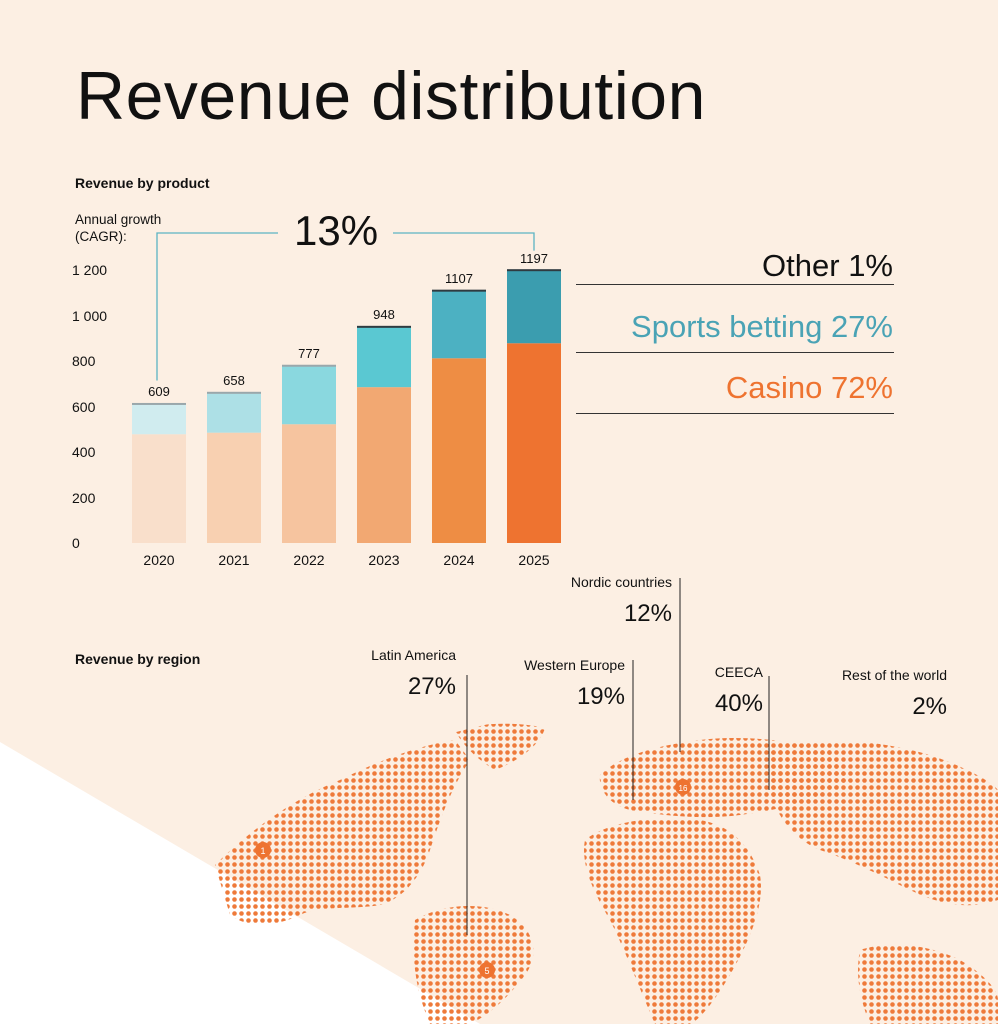 The height and width of the screenshot is (1024, 998). What do you see at coordinates (459, 450) in the screenshot?
I see `bar-casino-2024` at bounding box center [459, 450].